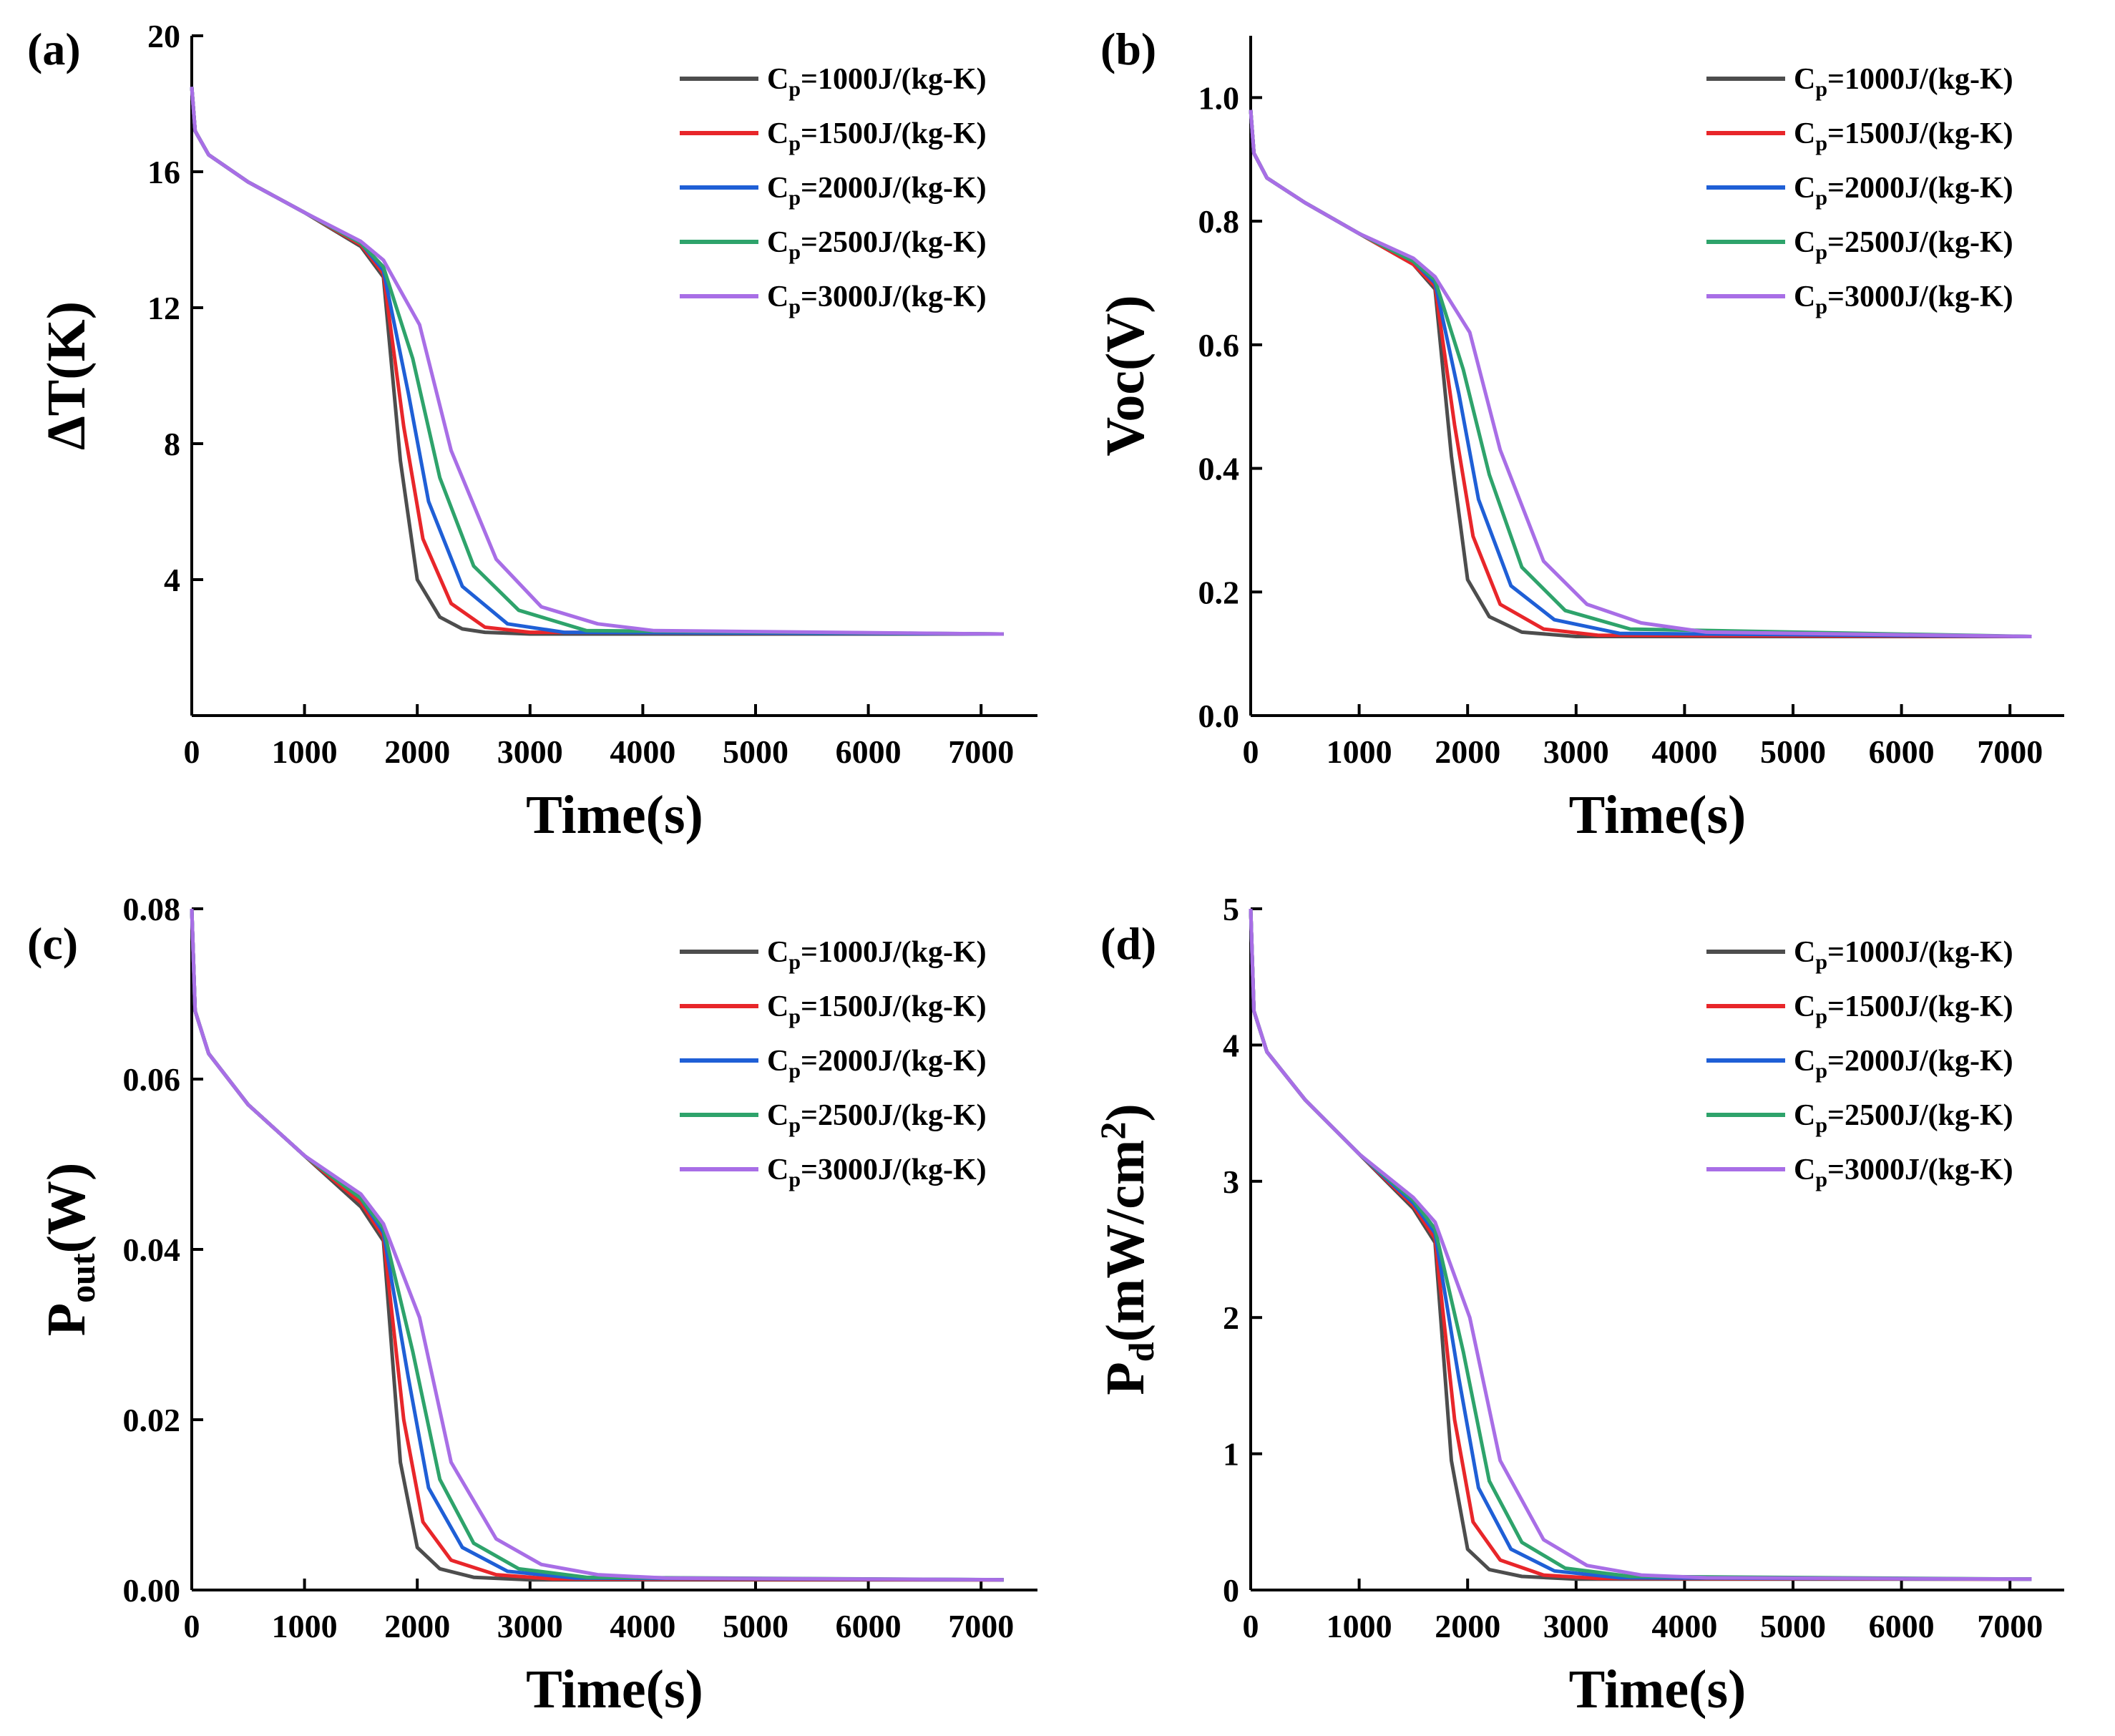 The width and height of the screenshot is (2115, 1736). What do you see at coordinates (152, 909) in the screenshot?
I see `y-tick-label: 0.08` at bounding box center [152, 909].